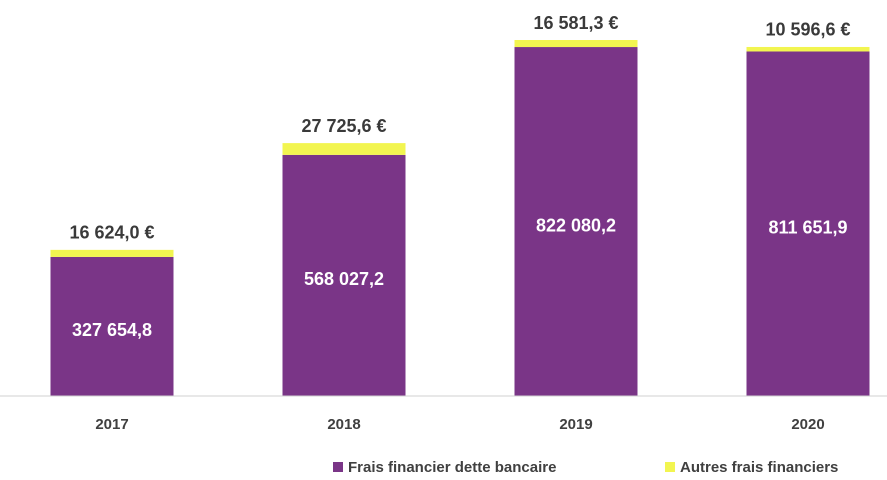  Describe the element at coordinates (807, 30) in the screenshot. I see `data-label: 10 596,6 €` at that location.